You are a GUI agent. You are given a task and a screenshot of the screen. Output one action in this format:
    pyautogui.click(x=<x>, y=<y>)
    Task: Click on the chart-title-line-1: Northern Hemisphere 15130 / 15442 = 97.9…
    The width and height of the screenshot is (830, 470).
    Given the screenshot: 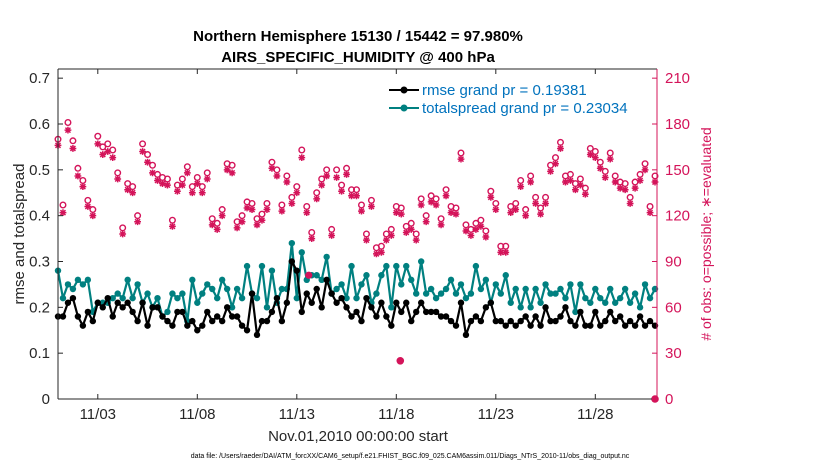 What is the action you would take?
    pyautogui.click(x=358, y=36)
    